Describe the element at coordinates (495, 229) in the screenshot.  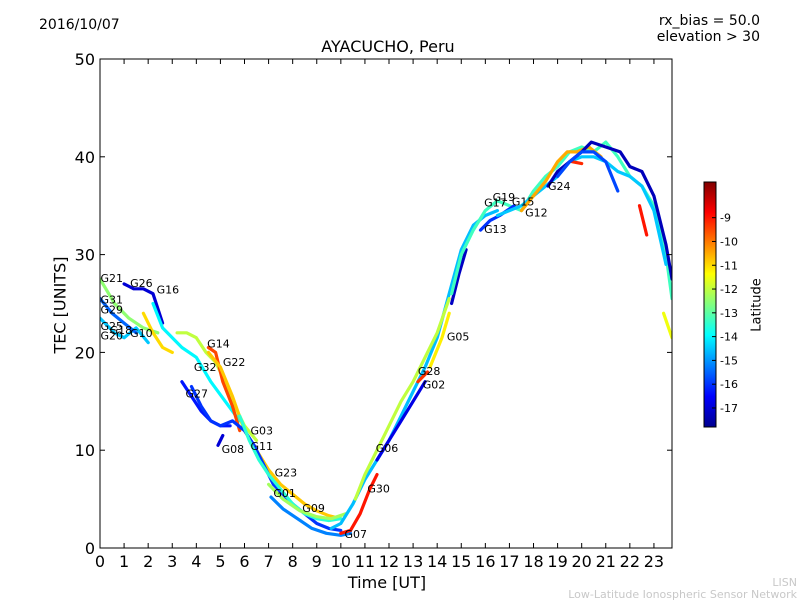
I see `satellite-label: G13` at that location.